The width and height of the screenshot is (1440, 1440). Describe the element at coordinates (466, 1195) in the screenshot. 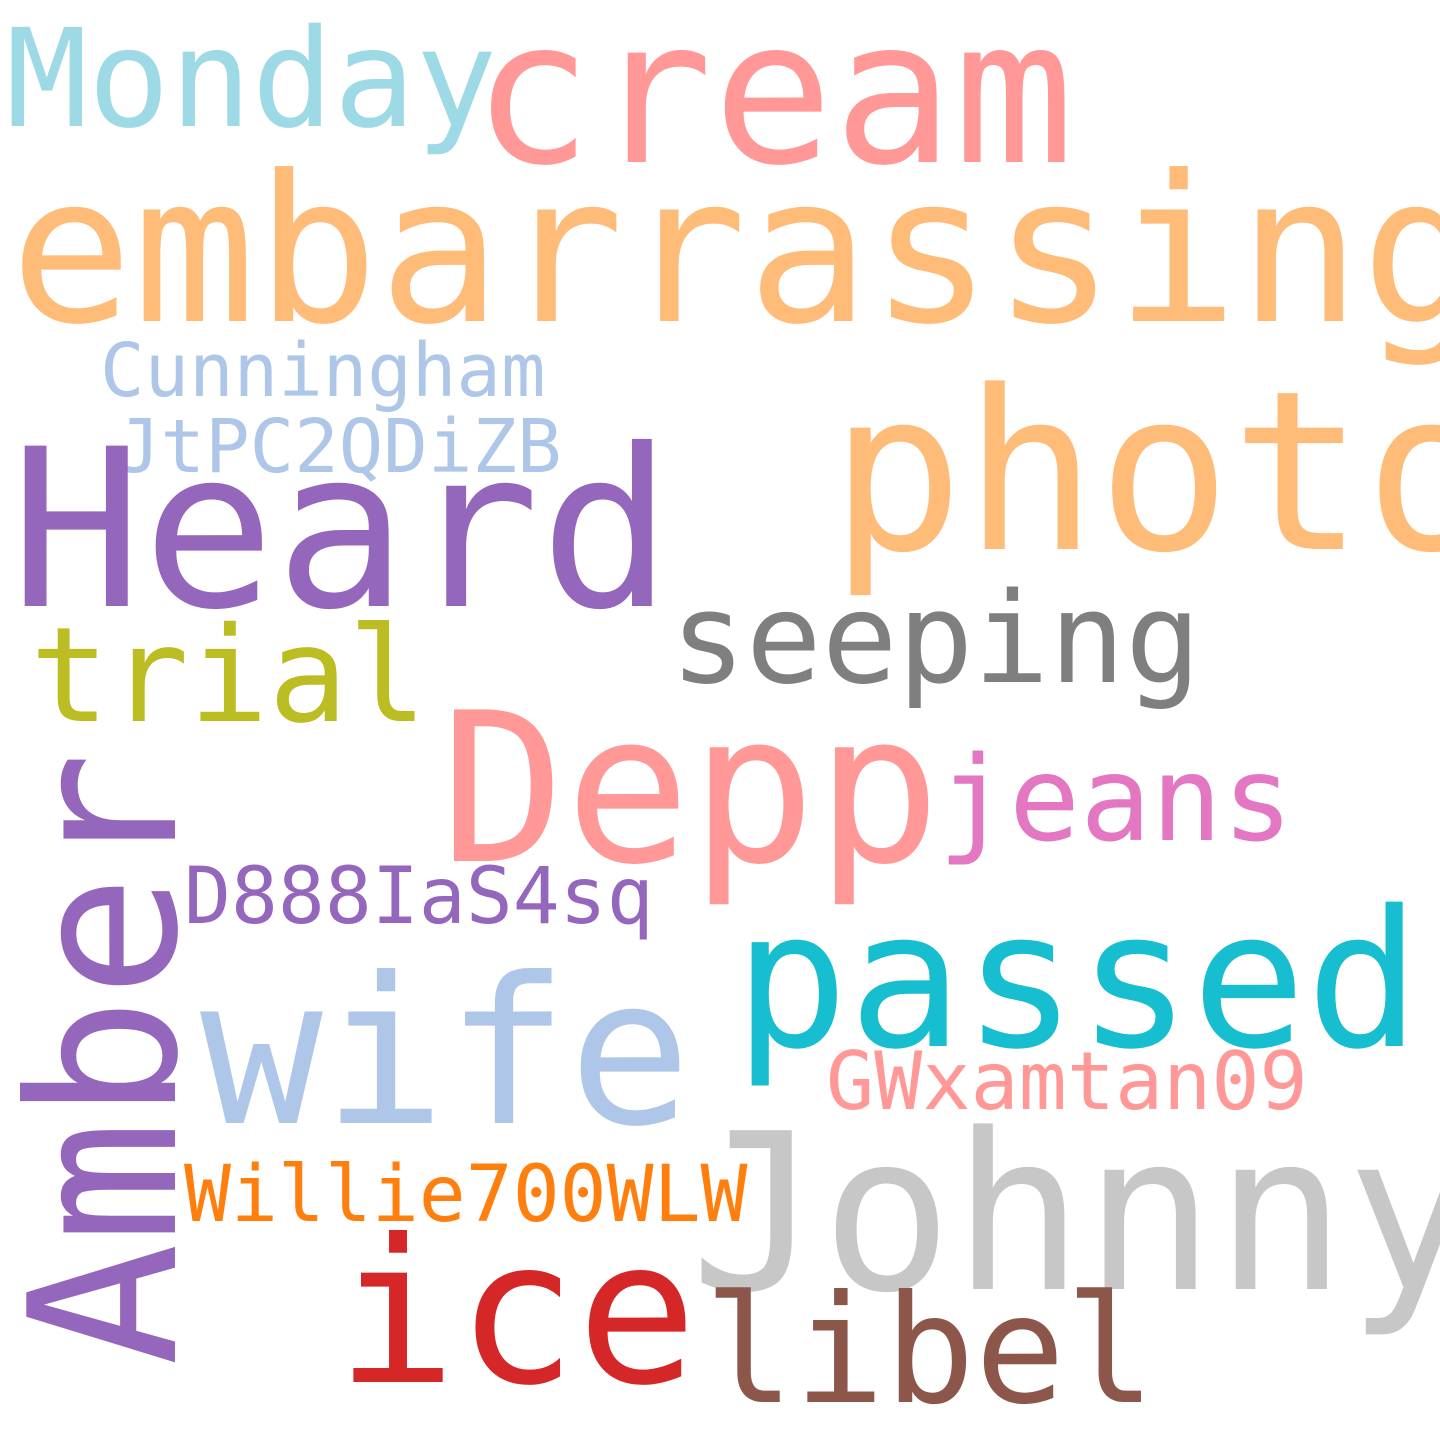

I see `word-willie700wlw: Willie700WLW` at that location.